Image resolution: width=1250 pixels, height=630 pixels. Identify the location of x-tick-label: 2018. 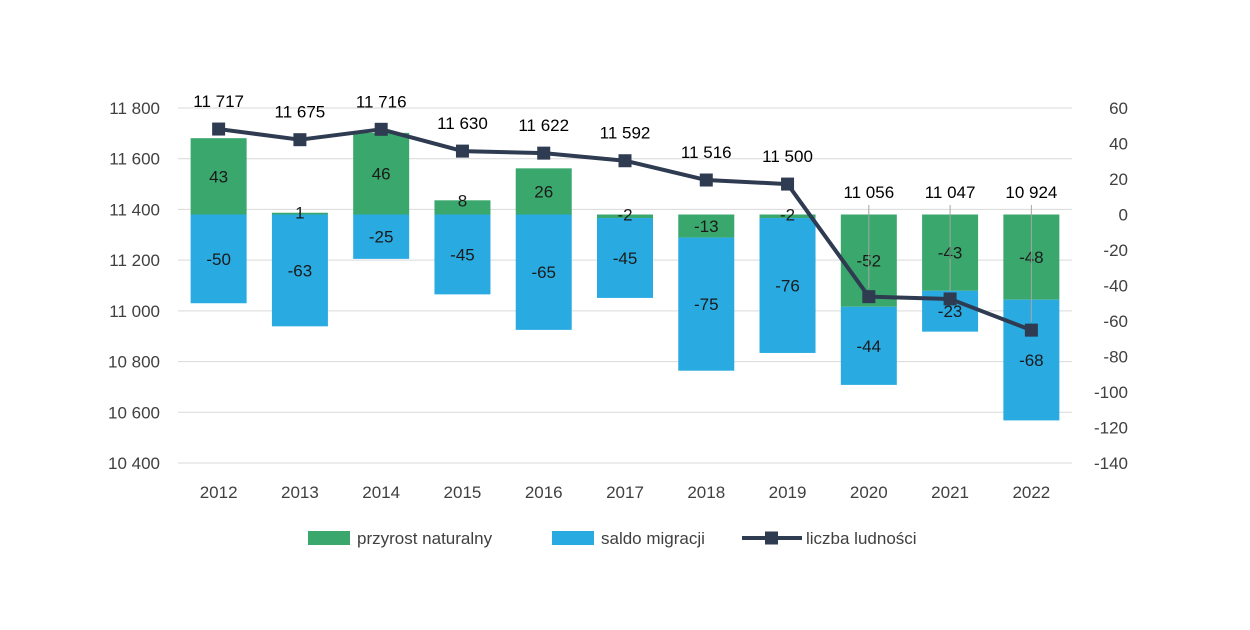
(706, 492).